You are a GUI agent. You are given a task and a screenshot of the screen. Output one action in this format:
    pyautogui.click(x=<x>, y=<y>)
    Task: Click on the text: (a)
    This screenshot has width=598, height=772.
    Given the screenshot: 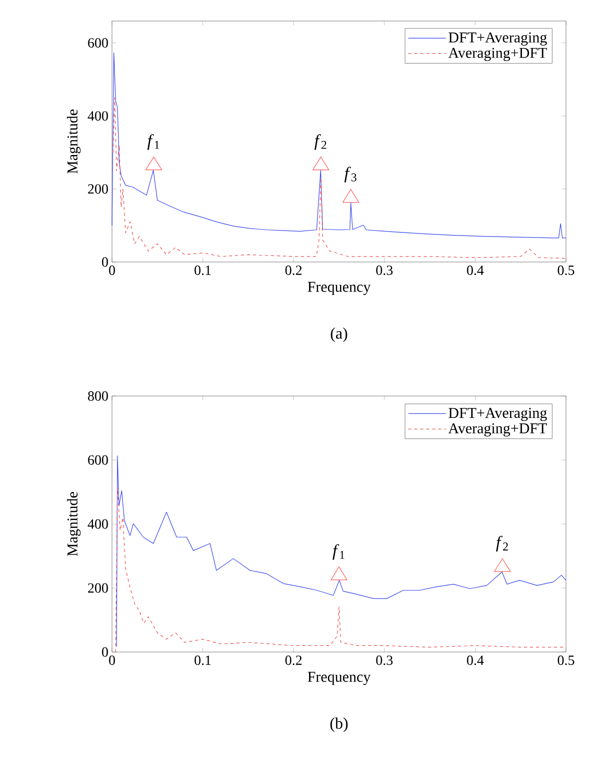 What is the action you would take?
    pyautogui.click(x=339, y=335)
    